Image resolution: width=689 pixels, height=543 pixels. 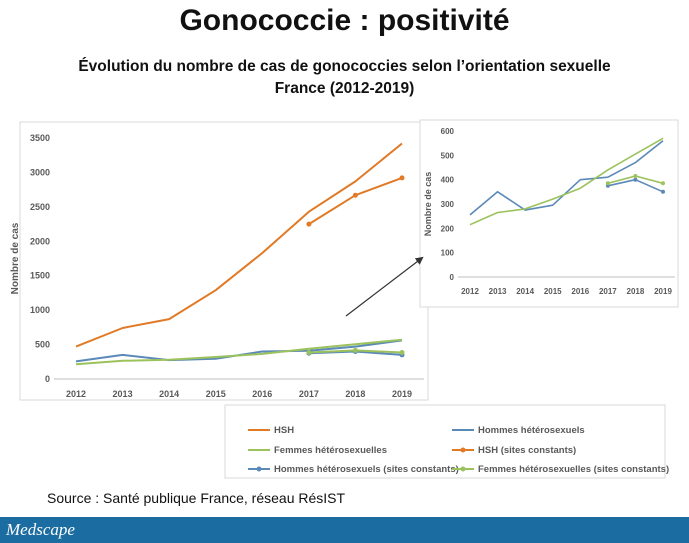 What do you see at coordinates (284, 430) in the screenshot?
I see `legend-label: HSH` at bounding box center [284, 430].